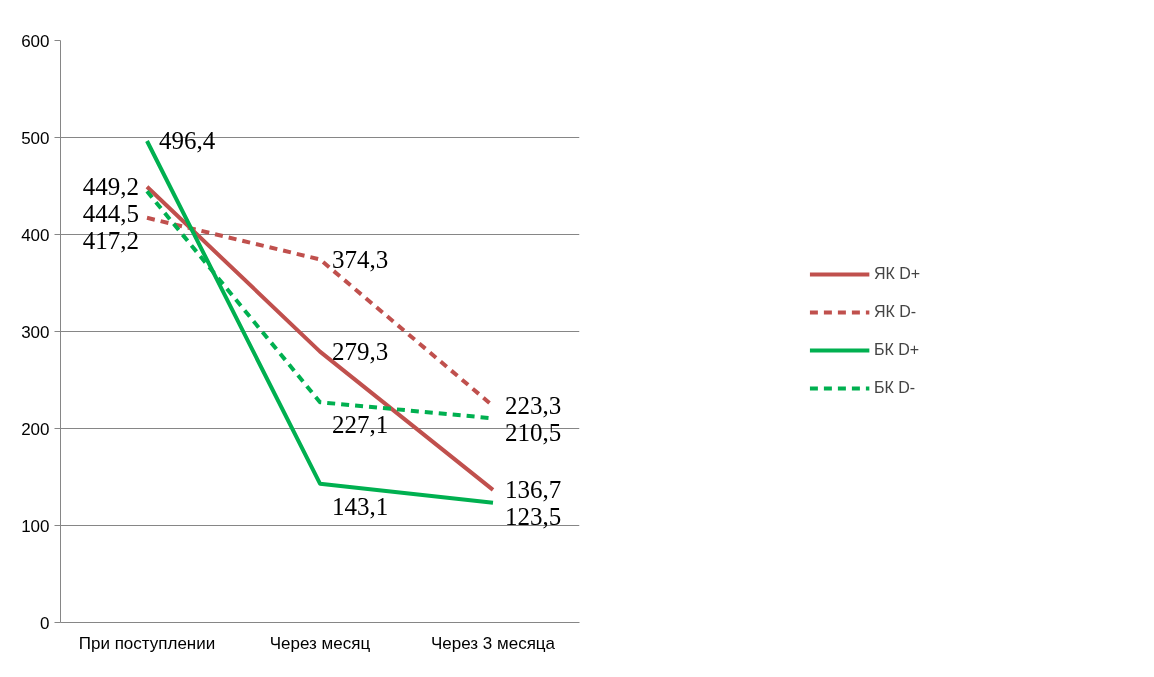 The width and height of the screenshot is (1154, 677). Describe the element at coordinates (533, 490) in the screenshot. I see `data-label: 136,7` at that location.